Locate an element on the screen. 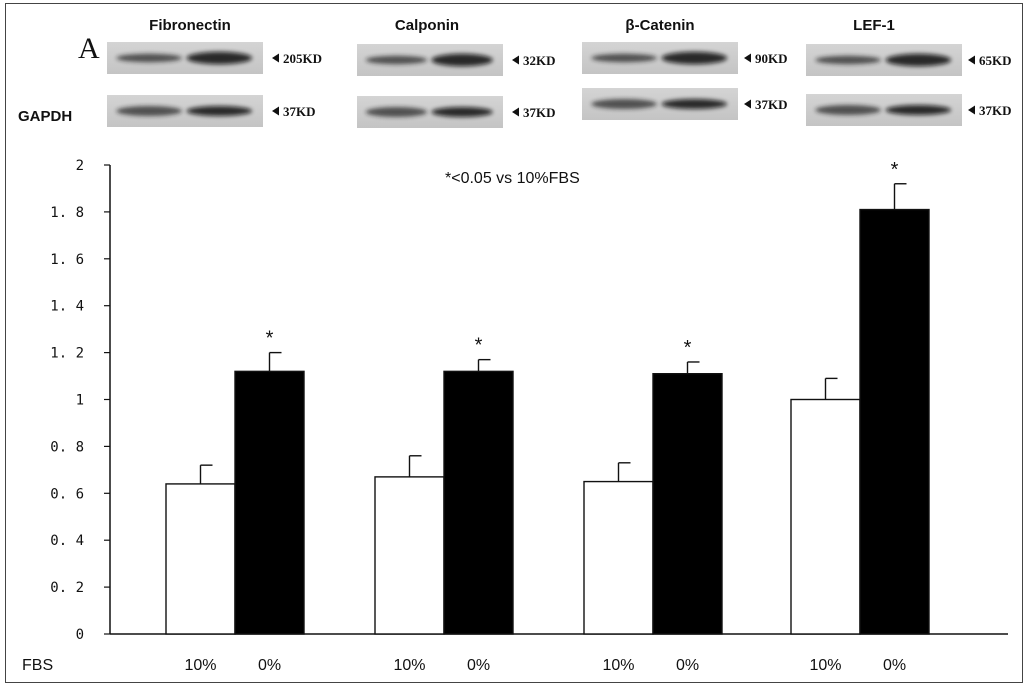  panel-letter: A is located at coordinates (89, 48).